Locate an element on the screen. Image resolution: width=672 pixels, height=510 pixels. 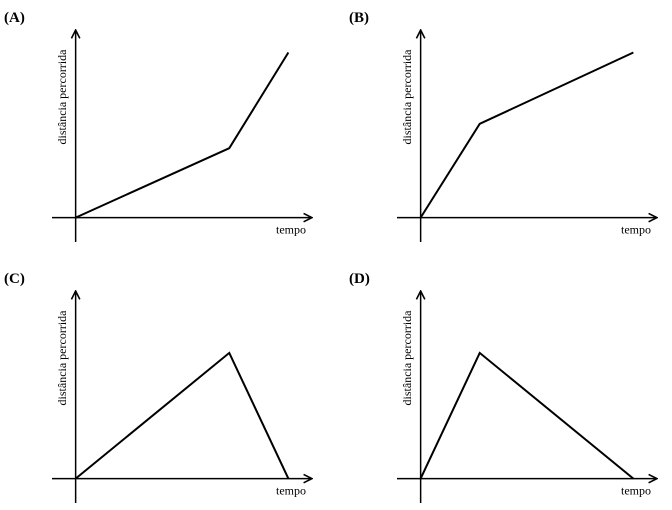
panel-label: (B) is located at coordinates (359, 18).